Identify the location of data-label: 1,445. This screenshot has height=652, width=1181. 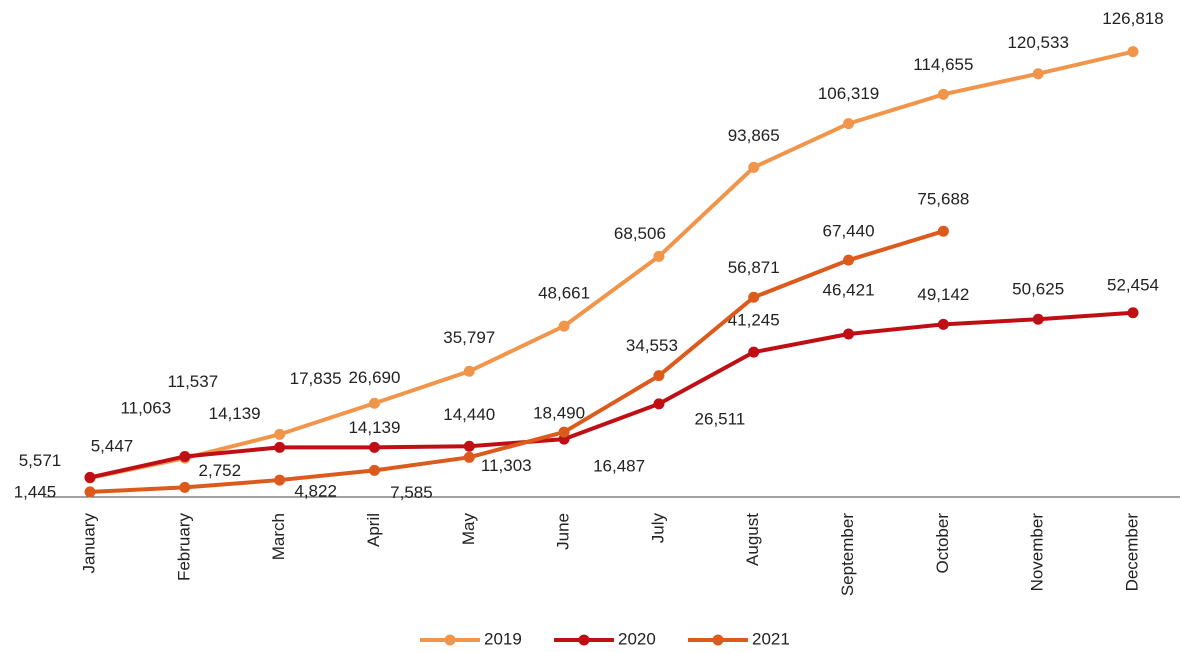
(35, 491).